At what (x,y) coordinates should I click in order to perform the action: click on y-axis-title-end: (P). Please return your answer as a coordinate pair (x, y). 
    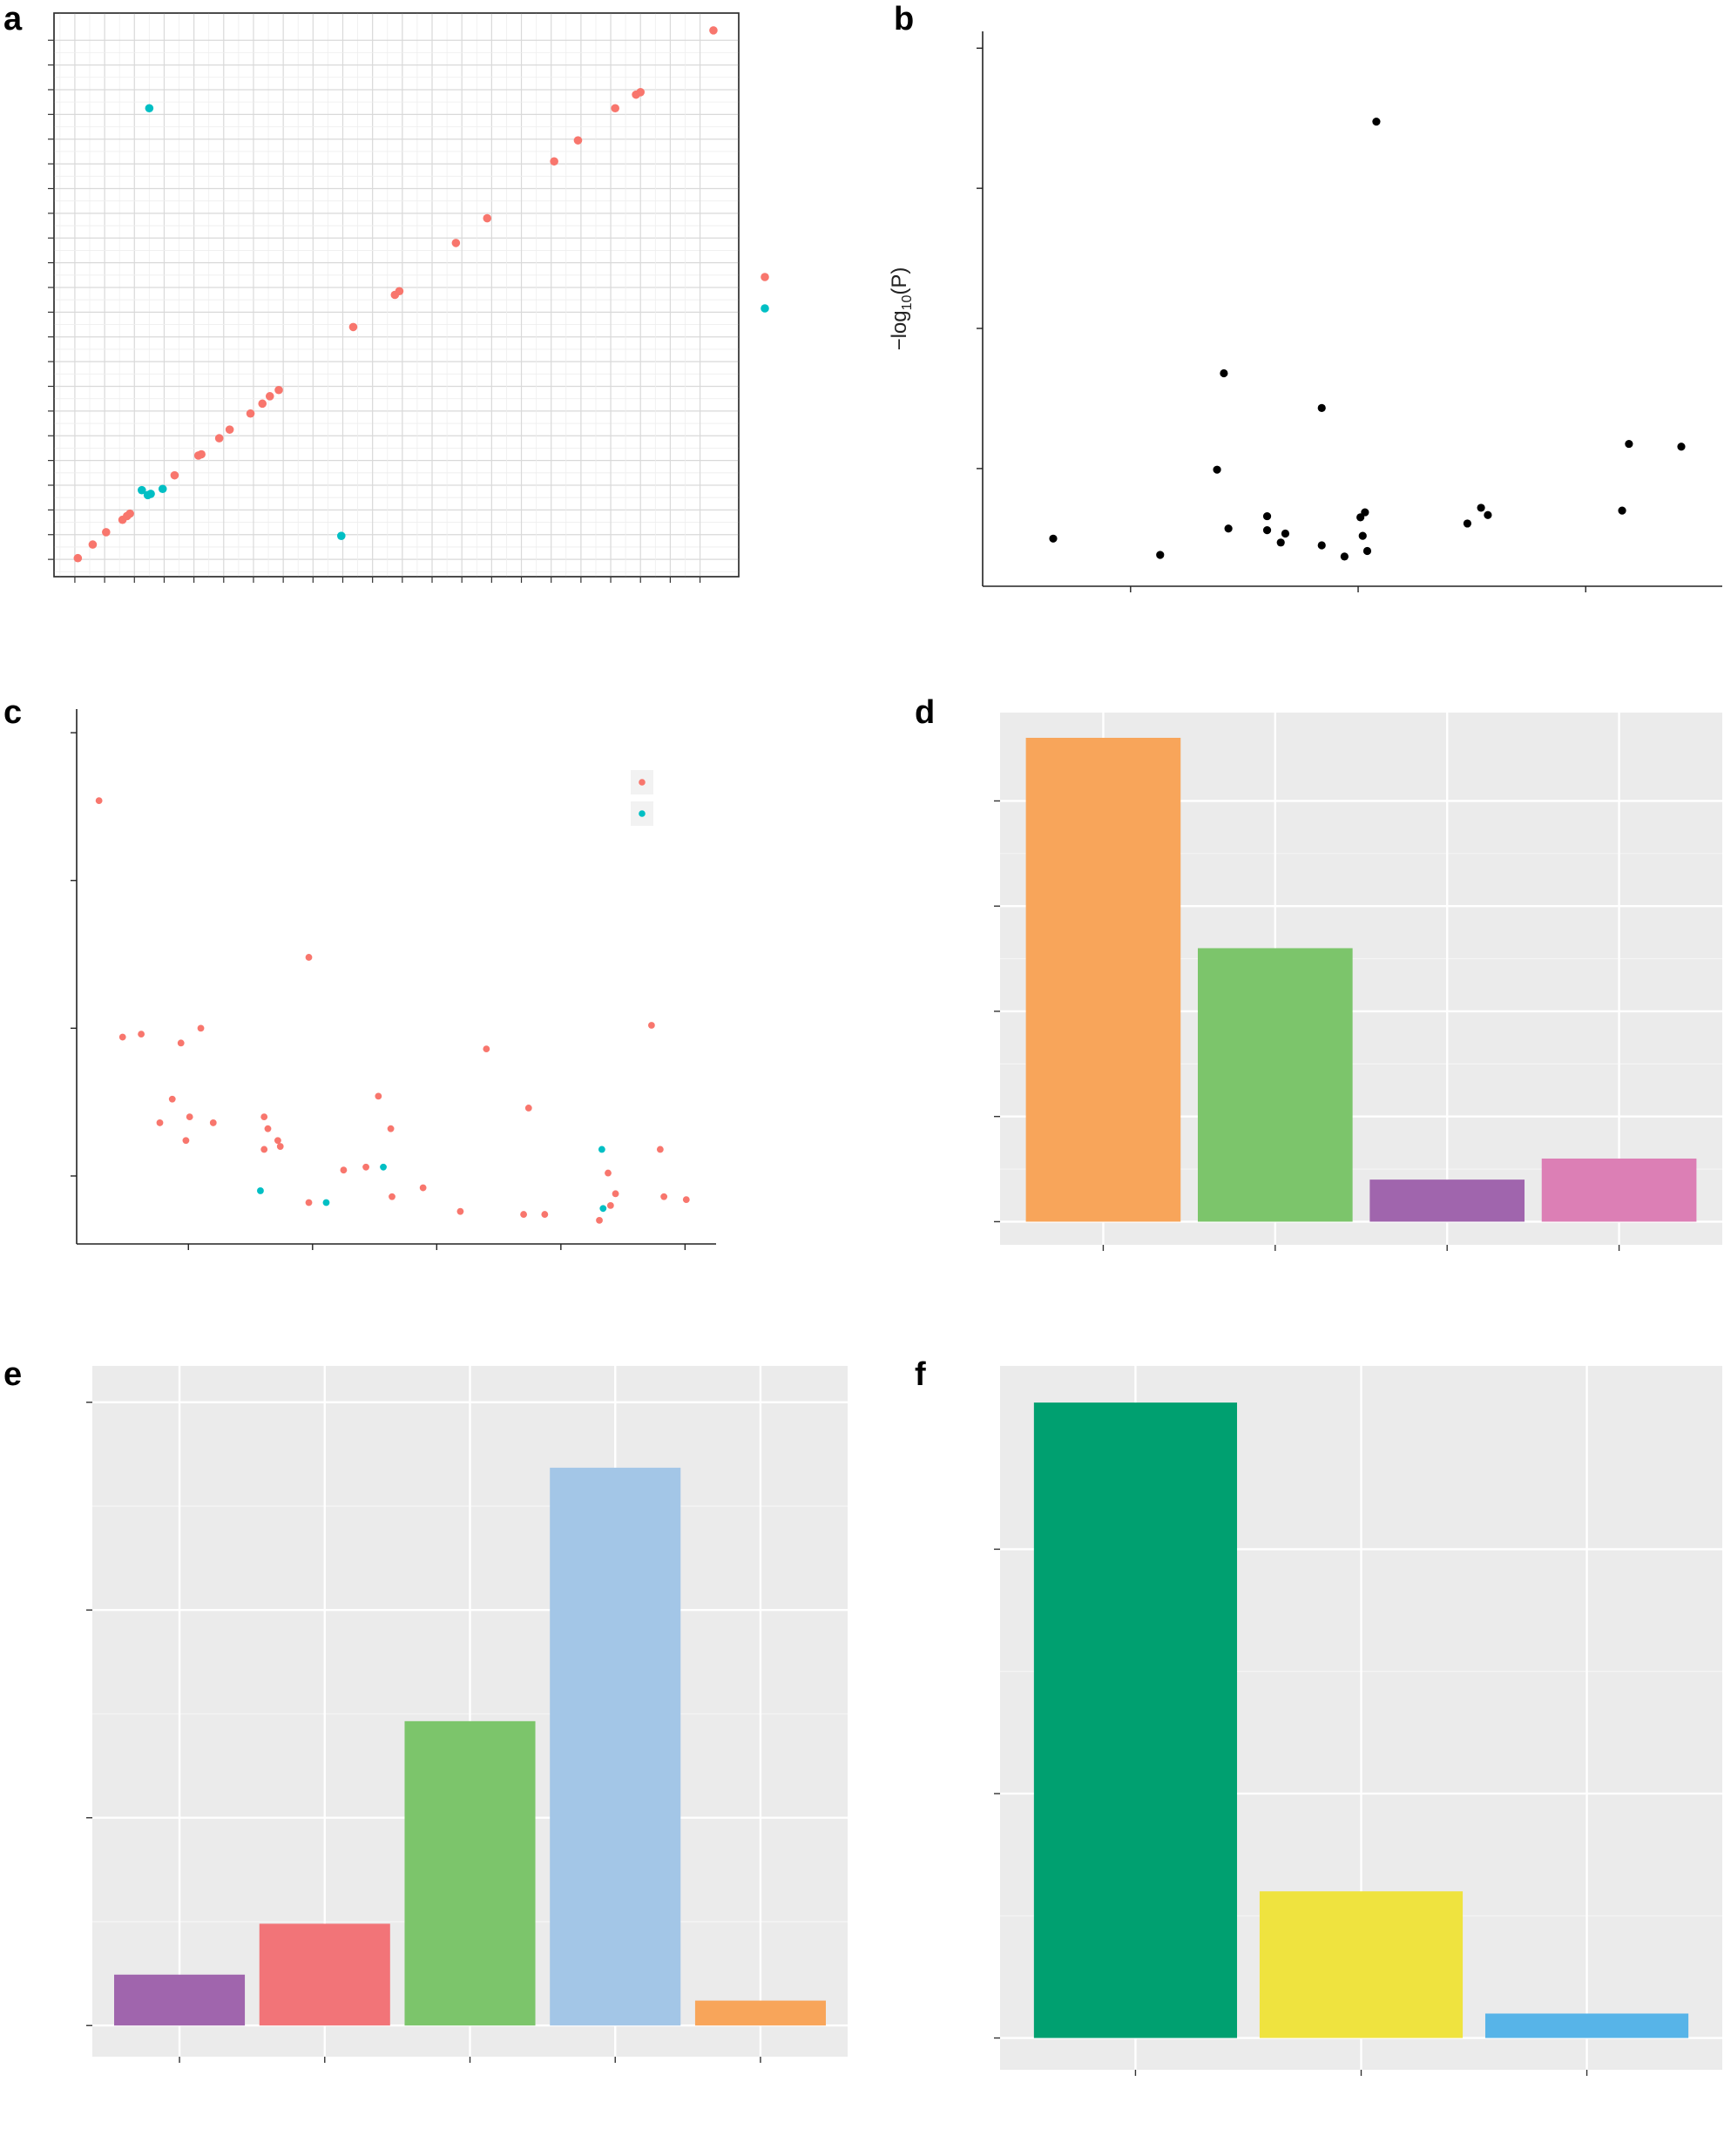
    Looking at the image, I should click on (899, 281).